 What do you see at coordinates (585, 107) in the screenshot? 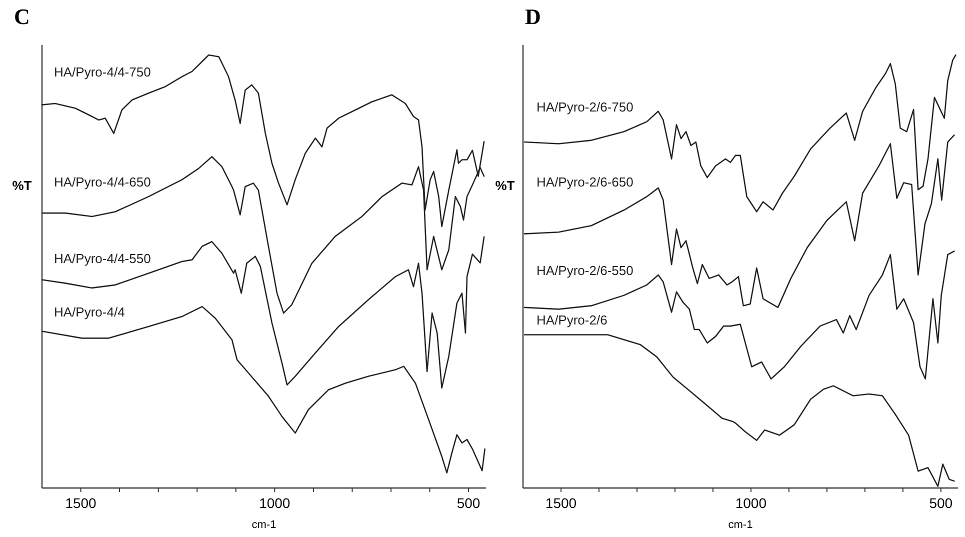
I see `series-label: HA/Pyro-2/6-750` at bounding box center [585, 107].